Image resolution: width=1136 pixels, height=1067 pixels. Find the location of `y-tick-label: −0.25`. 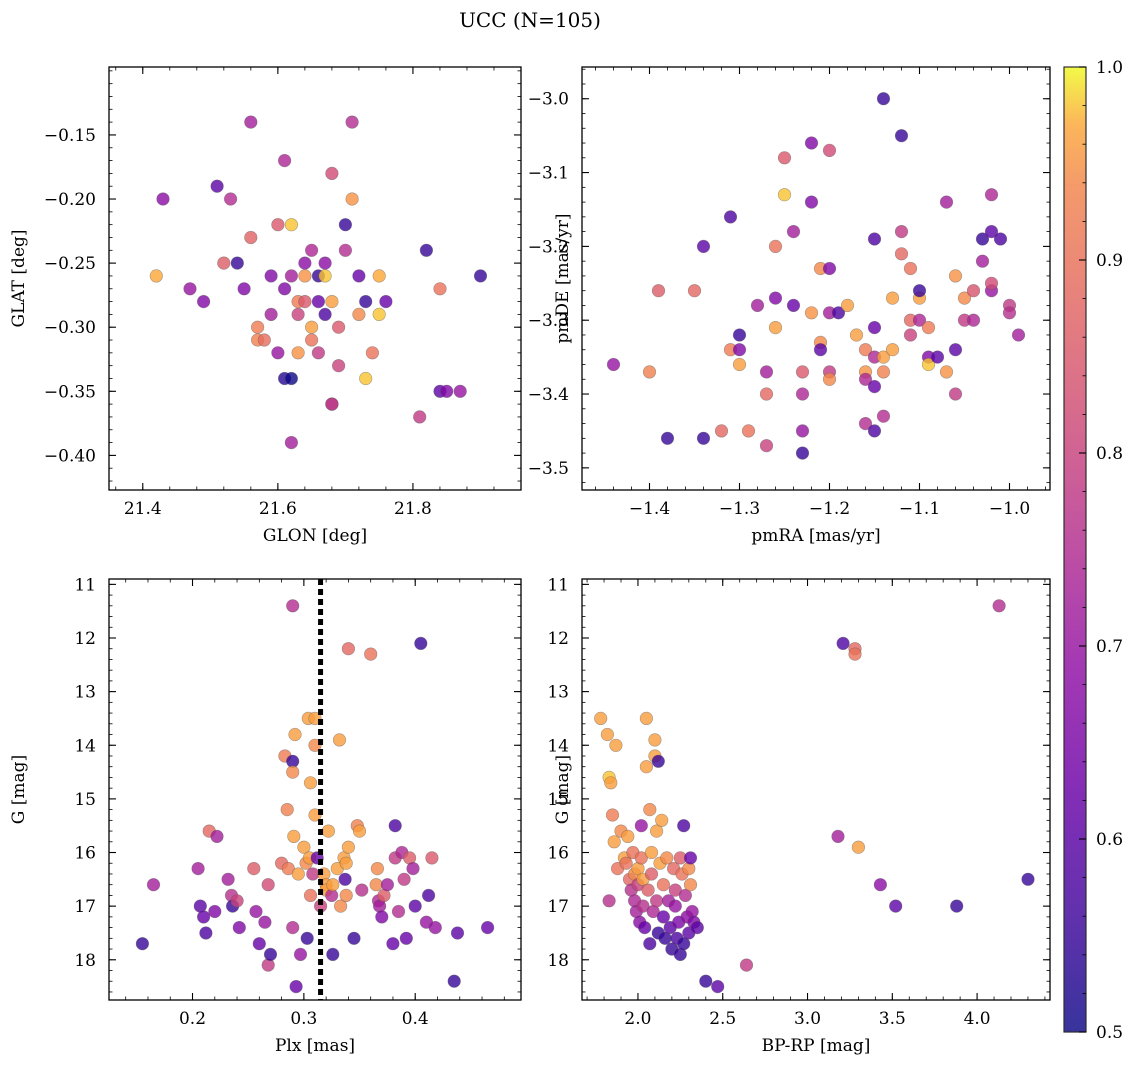

y-tick-label: −0.25 is located at coordinates (70, 264).